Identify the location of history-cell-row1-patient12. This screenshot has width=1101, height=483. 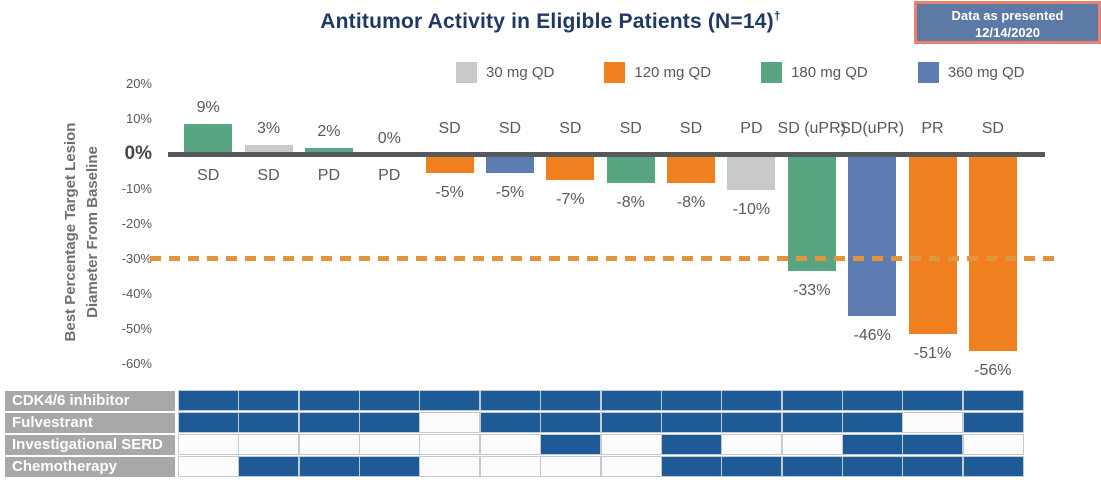
(872, 400).